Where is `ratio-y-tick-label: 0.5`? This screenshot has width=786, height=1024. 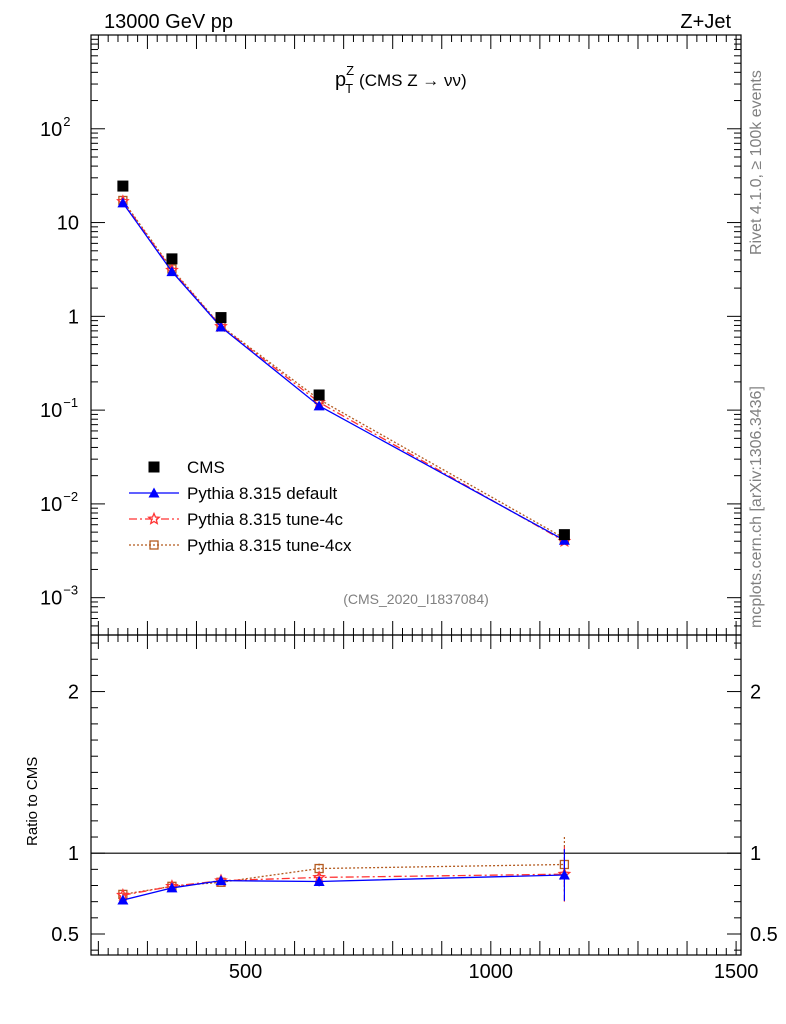
ratio-y-tick-label: 0.5 is located at coordinates (65, 935).